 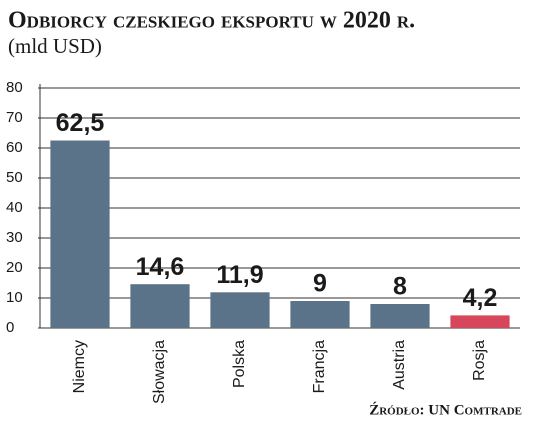 What do you see at coordinates (55, 46) in the screenshot?
I see `chart-subtitle: (mld USD)` at bounding box center [55, 46].